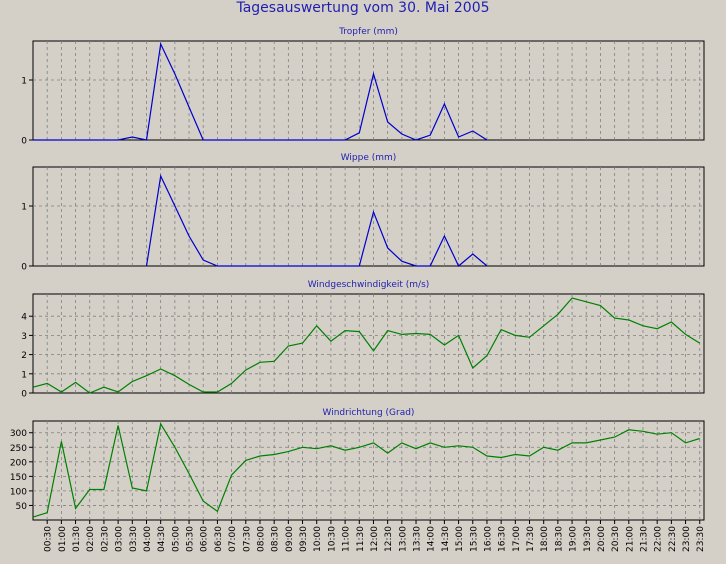  Describe the element at coordinates (24, 337) in the screenshot. I see `y-tick-label: 3` at that location.